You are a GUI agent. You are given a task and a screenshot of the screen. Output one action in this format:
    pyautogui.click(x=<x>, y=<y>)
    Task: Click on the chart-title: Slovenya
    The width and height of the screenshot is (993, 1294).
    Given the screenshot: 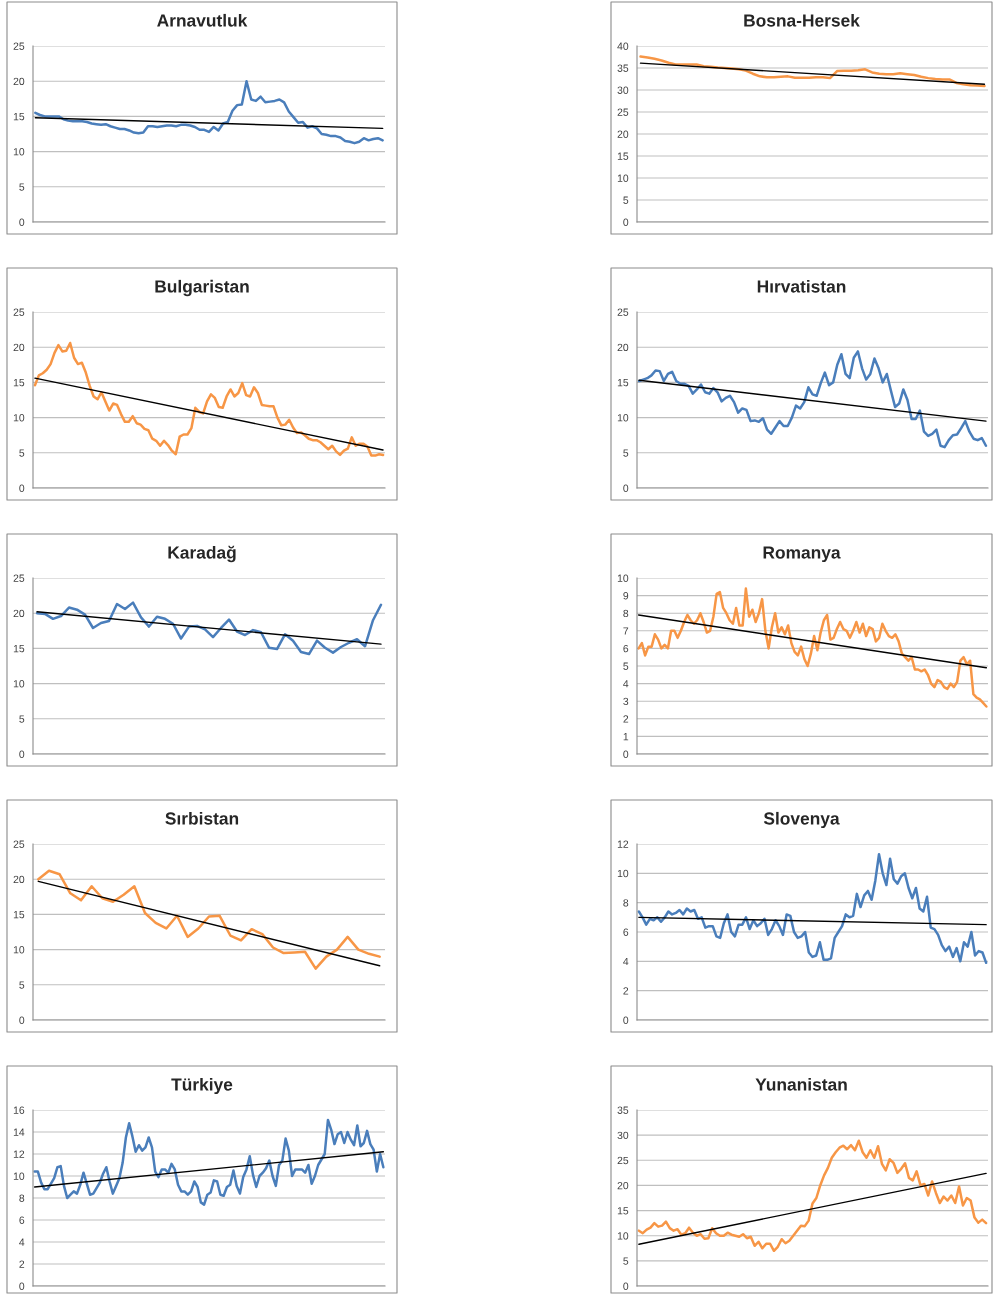 What is the action you would take?
    pyautogui.click(x=801, y=820)
    